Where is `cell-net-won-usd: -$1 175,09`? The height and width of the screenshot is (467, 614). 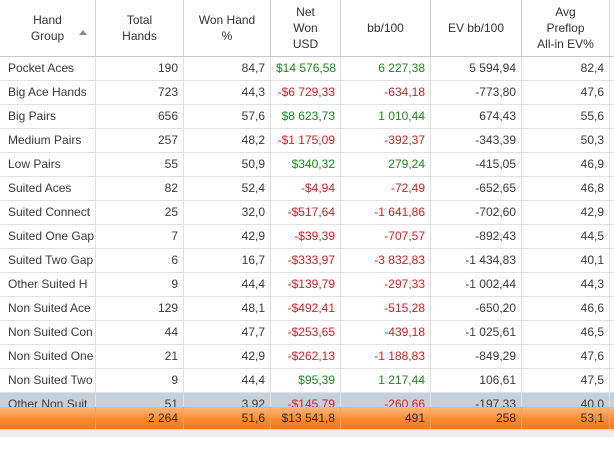 cell-net-won-usd: -$1 175,09 is located at coordinates (306, 140).